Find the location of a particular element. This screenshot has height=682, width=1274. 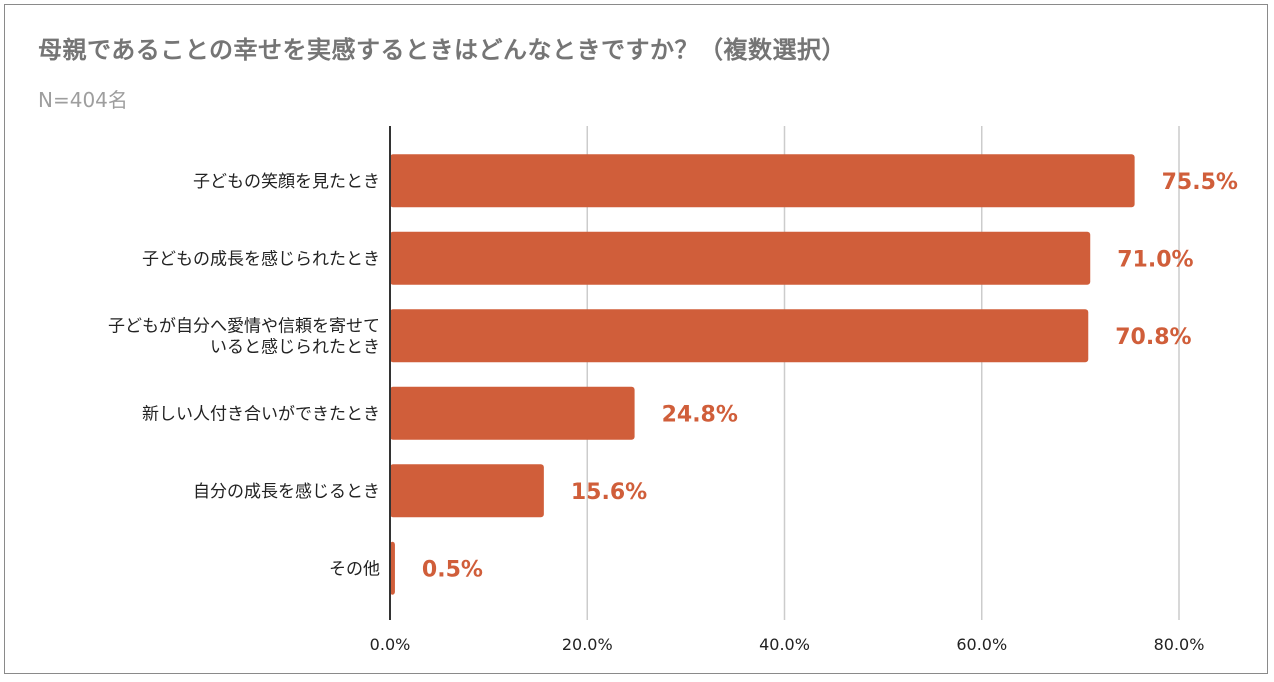

category-label-4: 自分の成長を感じるとき is located at coordinates (286, 492).